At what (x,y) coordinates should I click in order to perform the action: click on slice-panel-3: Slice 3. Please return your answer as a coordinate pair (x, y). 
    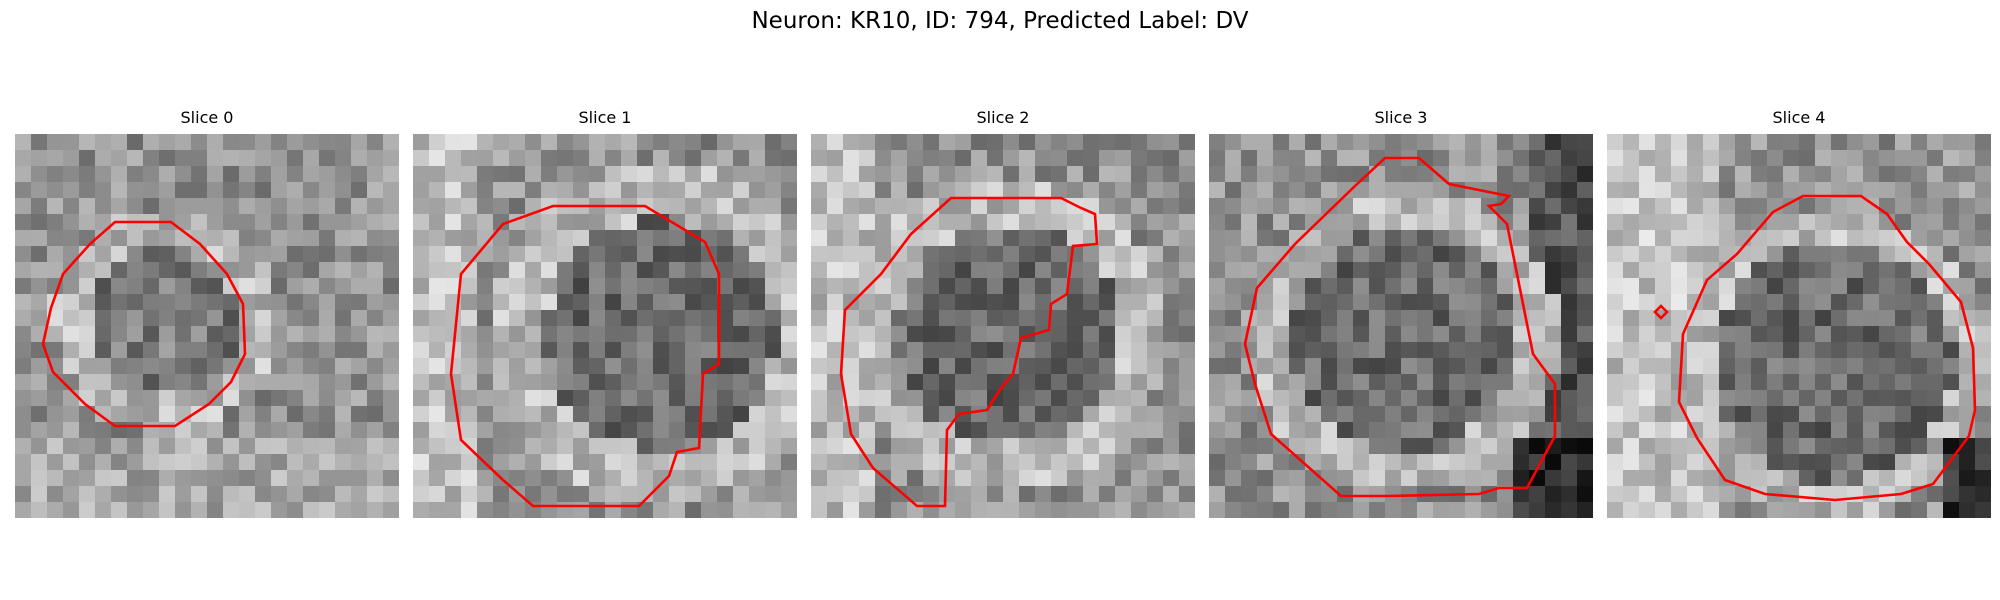
    Looking at the image, I should click on (1401, 313).